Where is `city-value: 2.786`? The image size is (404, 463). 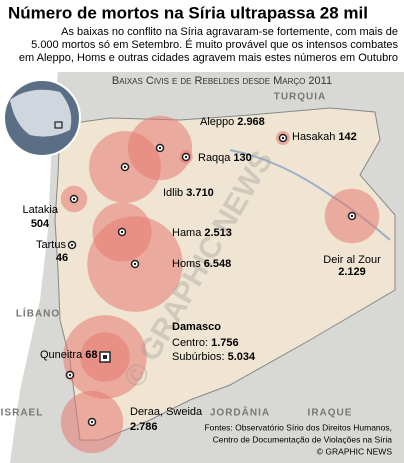
city-value: 2.786 is located at coordinates (144, 427).